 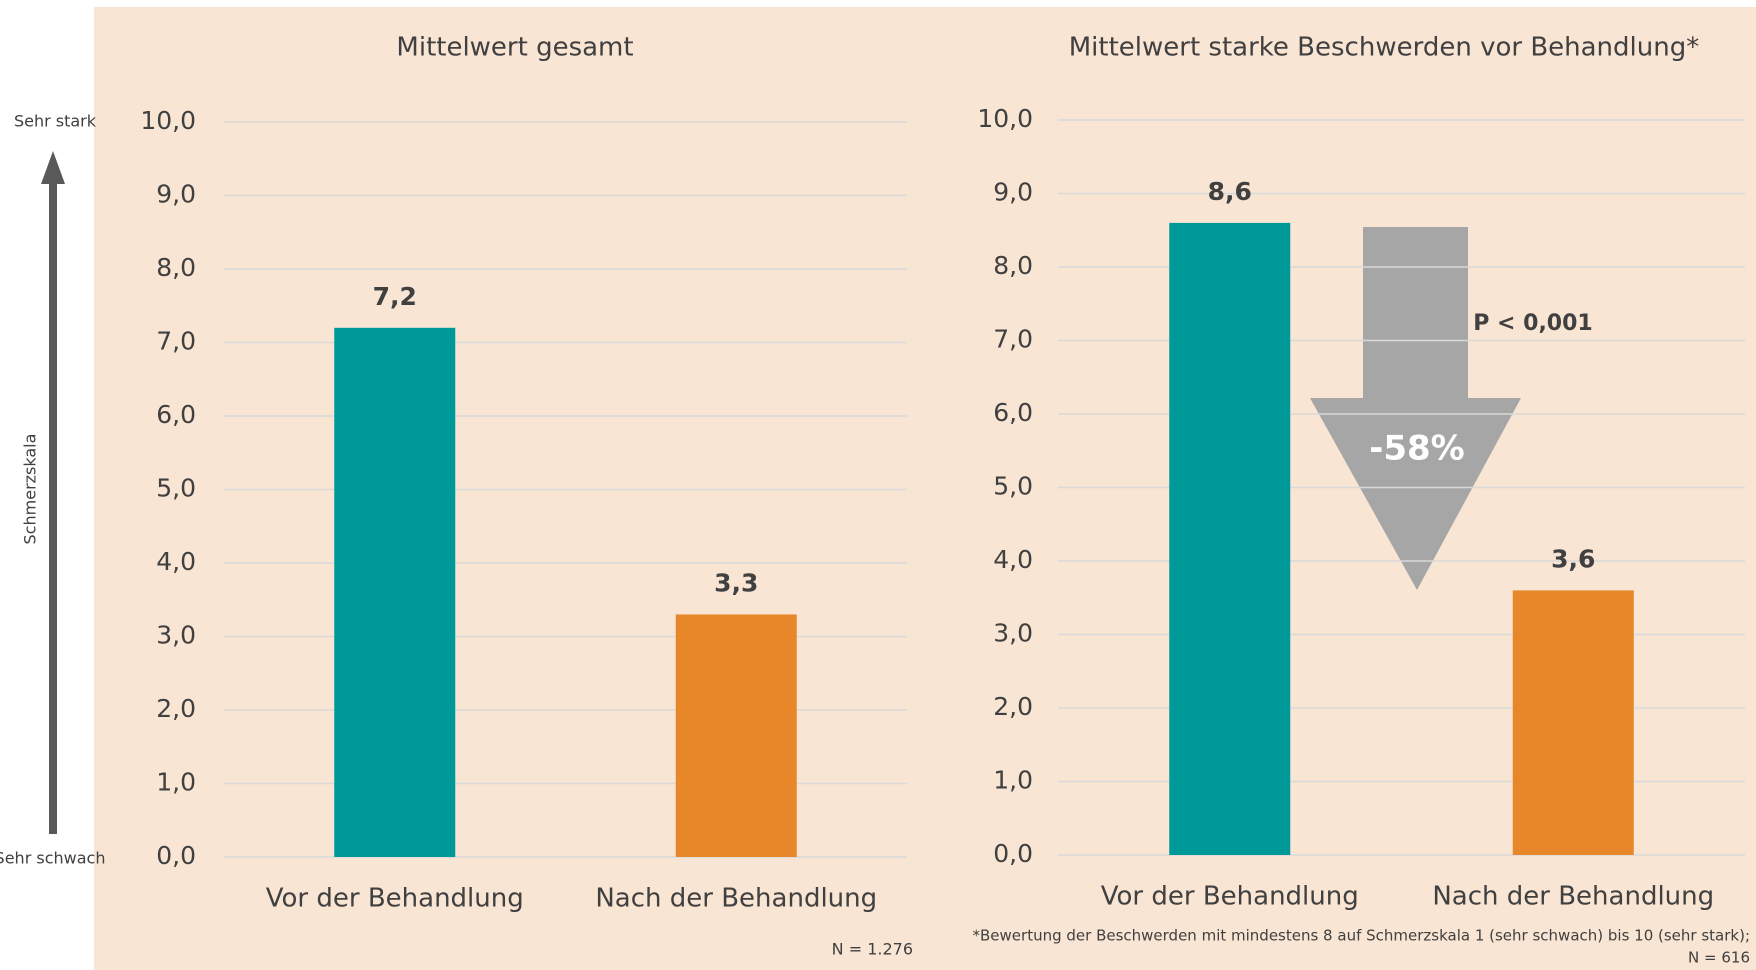 What do you see at coordinates (30, 489) in the screenshot?
I see `scale-label: Schmerzskala` at bounding box center [30, 489].